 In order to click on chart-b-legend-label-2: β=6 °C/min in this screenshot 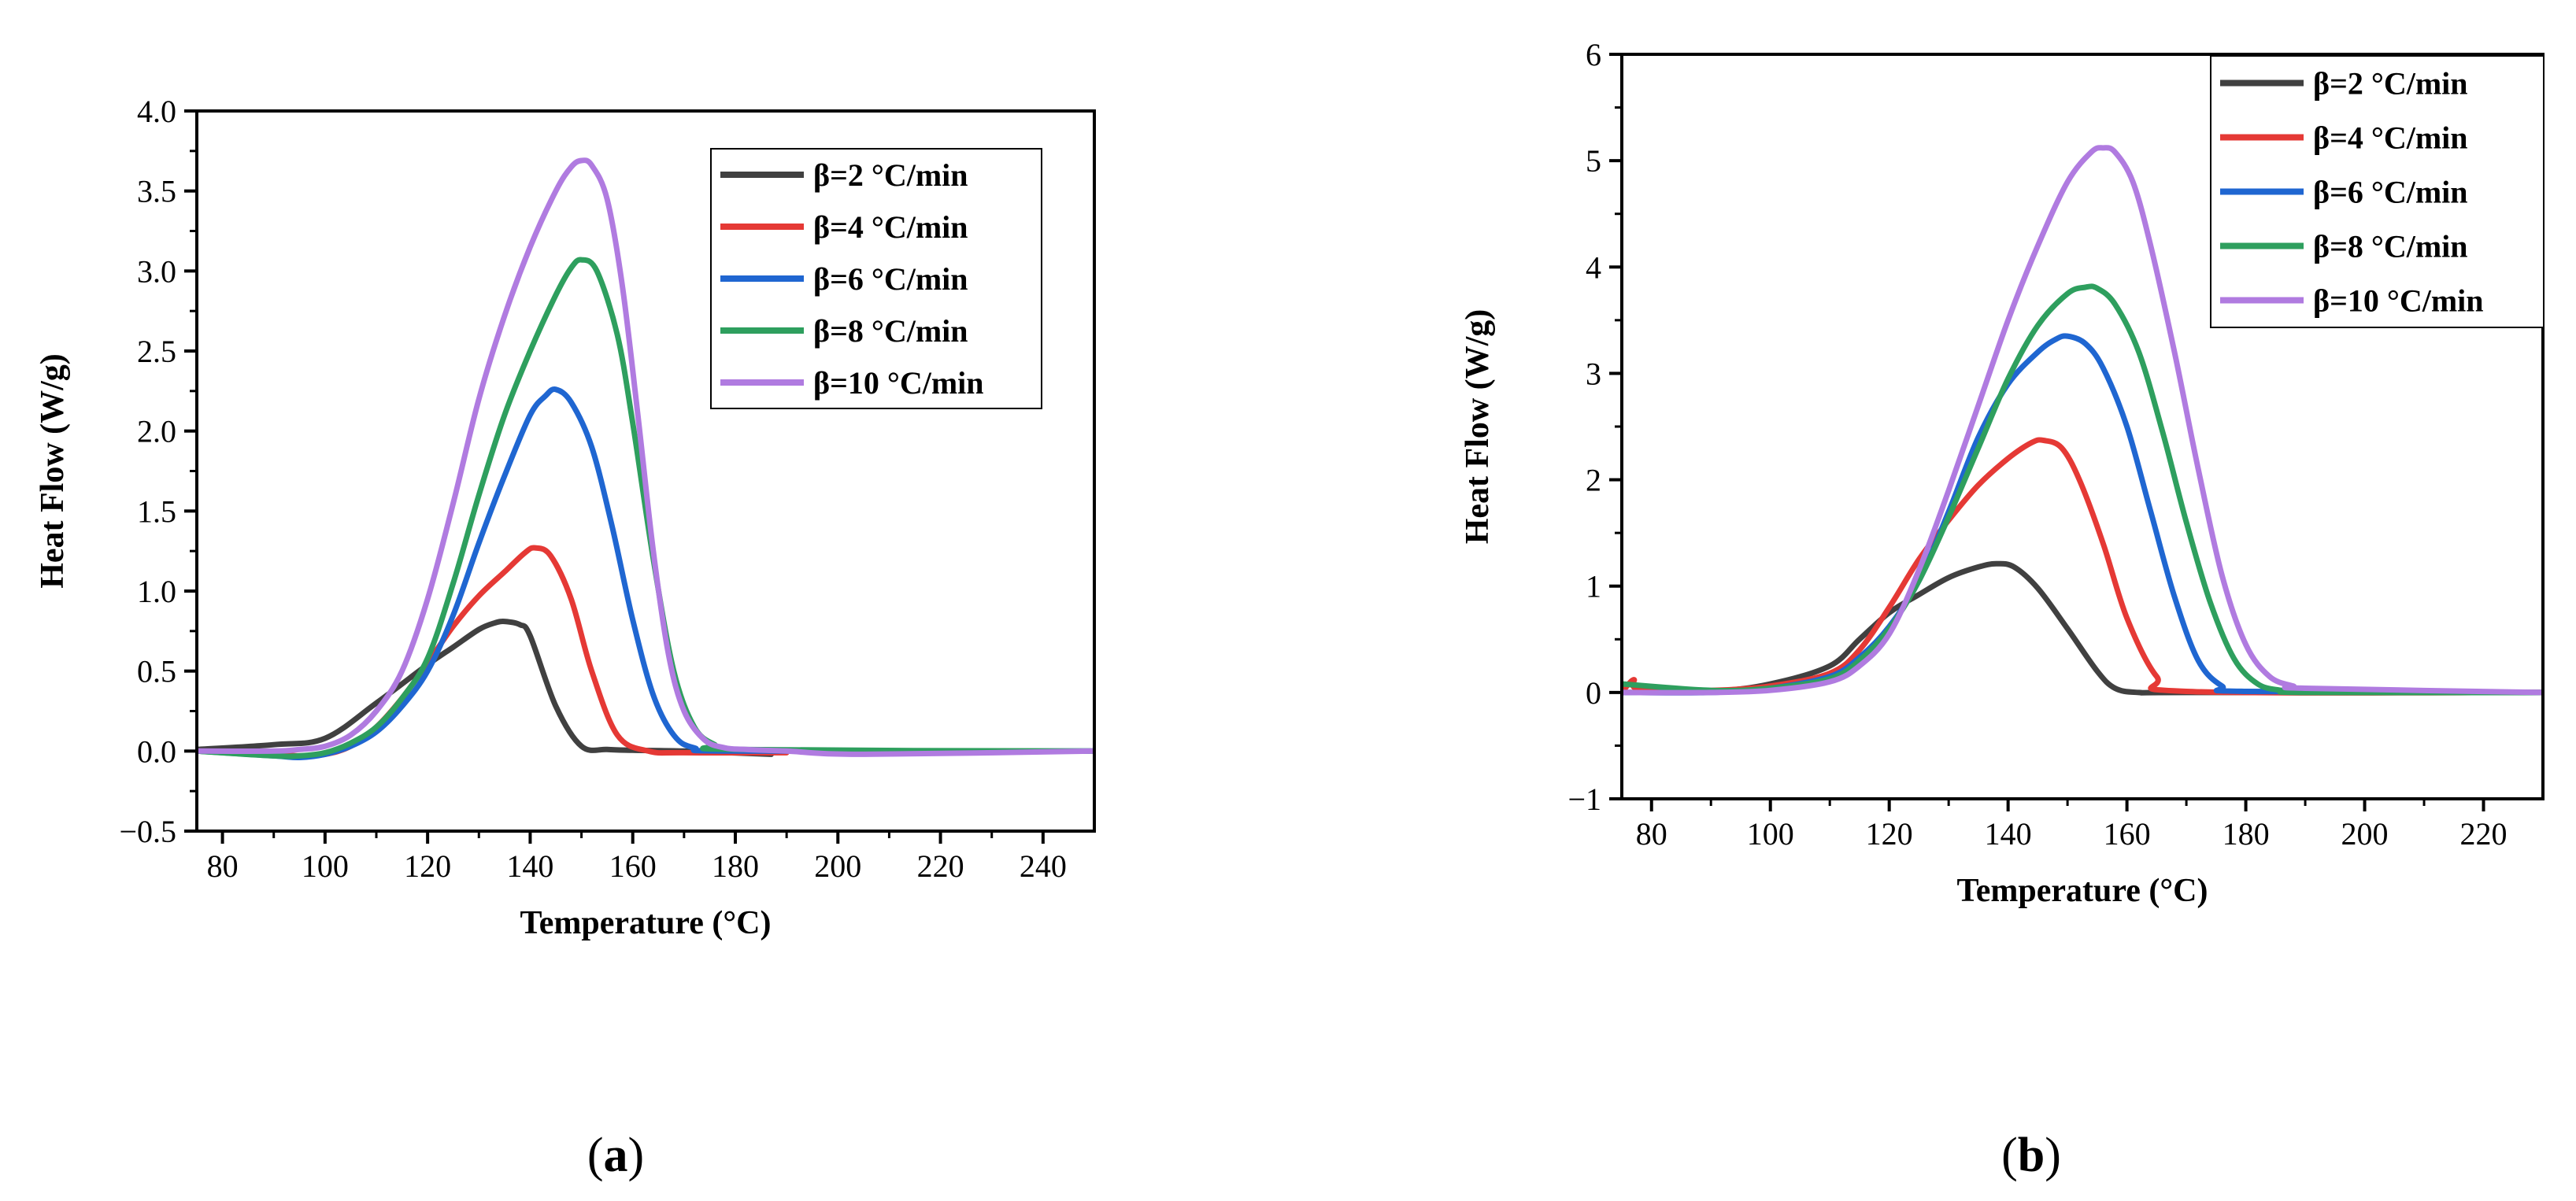, I will do `click(2390, 192)`.